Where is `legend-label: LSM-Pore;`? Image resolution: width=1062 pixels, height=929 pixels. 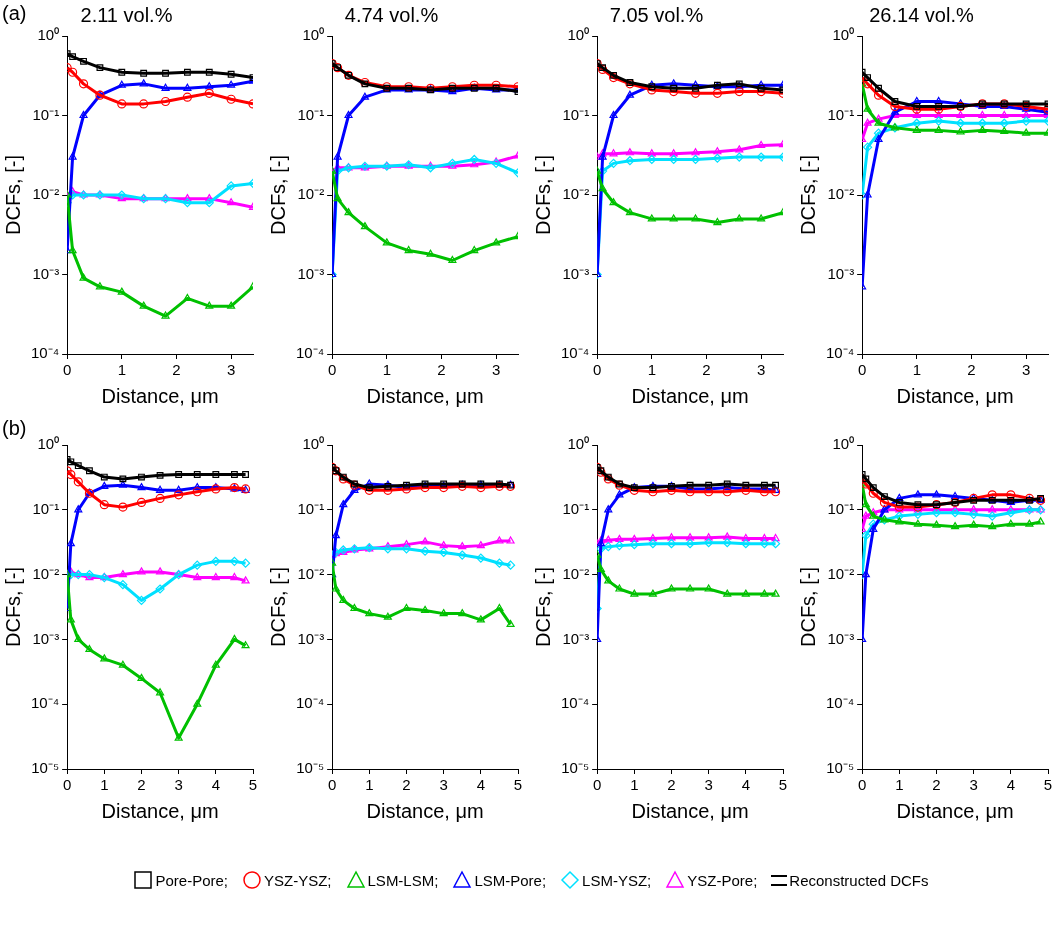
legend-label: LSM-Pore; is located at coordinates (510, 880).